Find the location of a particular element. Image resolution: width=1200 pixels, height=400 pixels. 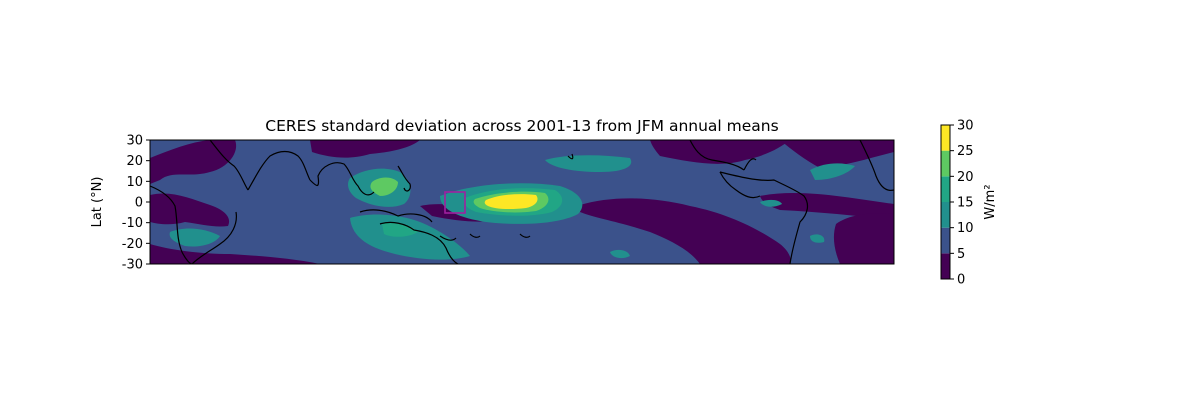

y-tick-label: 0 is located at coordinates (139, 203).